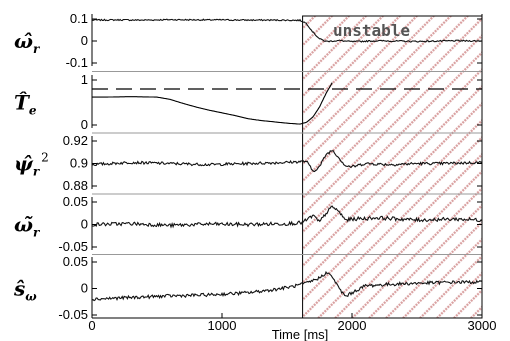  What do you see at coordinates (79, 163) in the screenshot?
I see `y-tick-label: 0.9` at bounding box center [79, 163].